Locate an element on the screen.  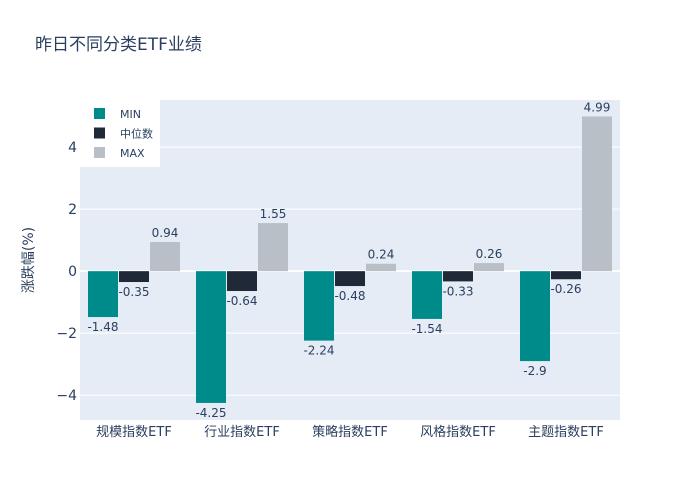
y-tick-label: 4 is located at coordinates (72, 148).